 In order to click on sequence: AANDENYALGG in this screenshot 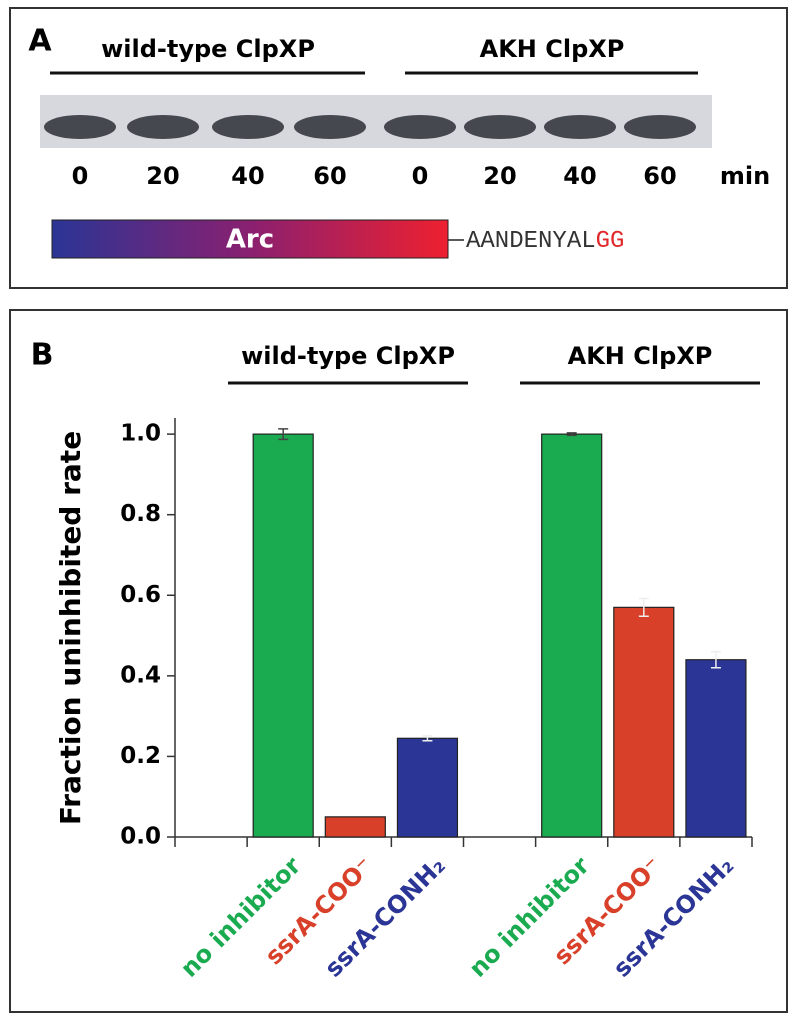, I will do `click(545, 241)`.